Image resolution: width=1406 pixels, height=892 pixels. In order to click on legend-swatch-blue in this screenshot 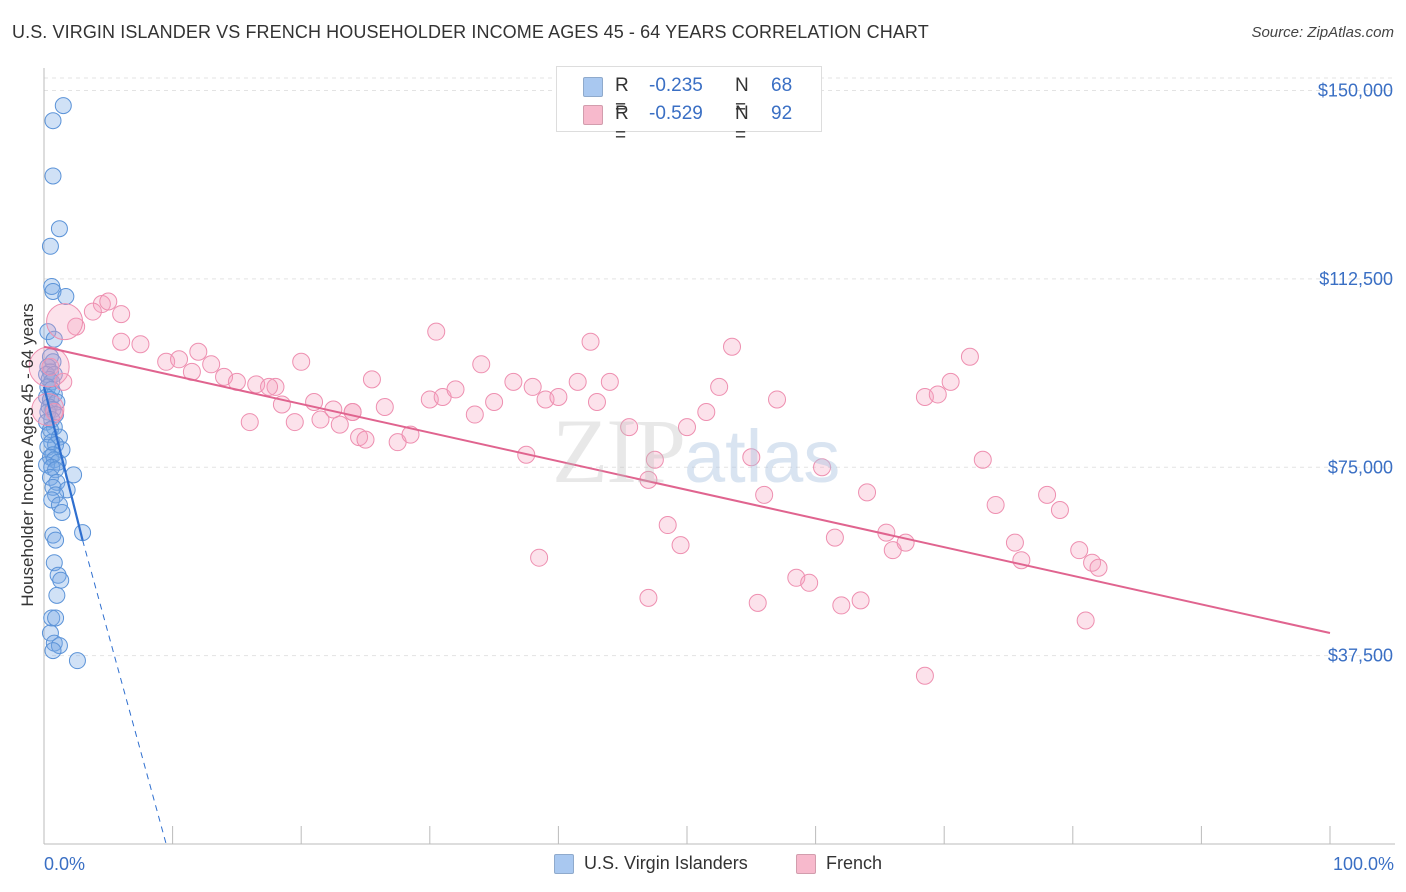, I will do `click(564, 864)`.